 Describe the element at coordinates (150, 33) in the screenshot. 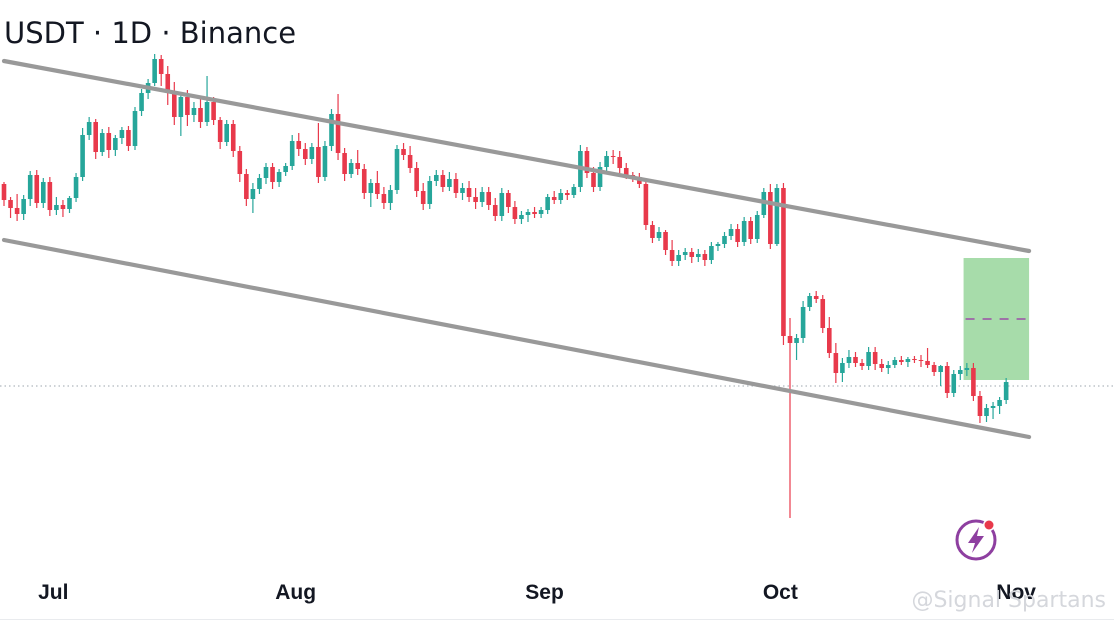

I see `chart-title: USDT · 1D · Binance` at that location.